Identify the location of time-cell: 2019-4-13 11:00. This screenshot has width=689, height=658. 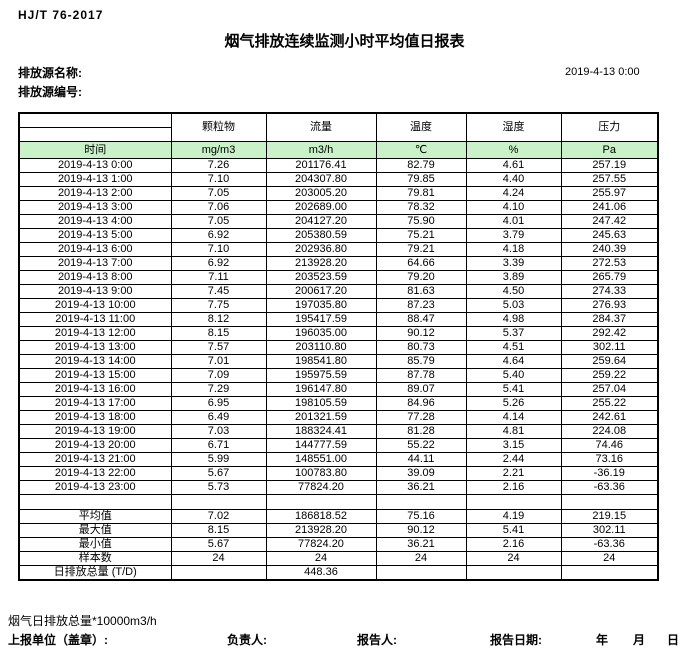
(95, 319).